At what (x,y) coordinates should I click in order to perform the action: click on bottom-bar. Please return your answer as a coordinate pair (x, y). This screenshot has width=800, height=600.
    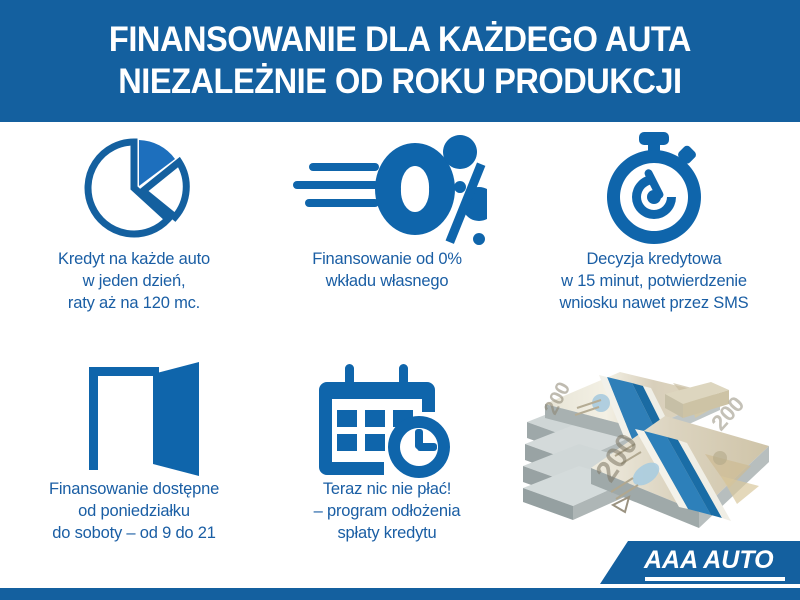
    Looking at the image, I should click on (400, 594).